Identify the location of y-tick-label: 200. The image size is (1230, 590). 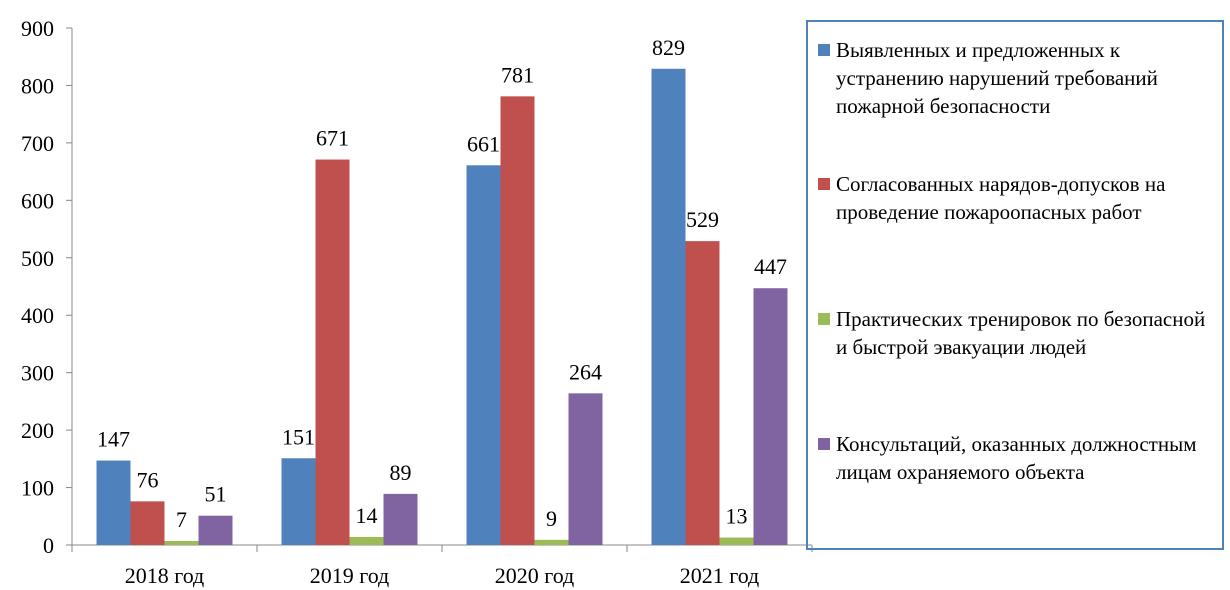
(37, 430).